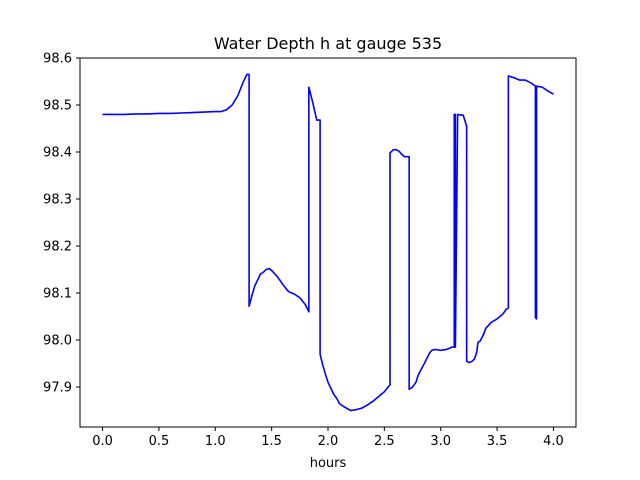  I want to click on y-tick-label: 98.1, so click(57, 294).